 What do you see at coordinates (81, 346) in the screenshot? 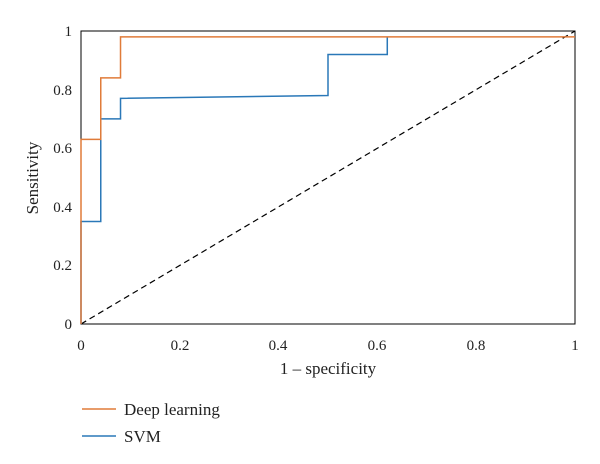
I see `x-tick-label: 0` at bounding box center [81, 346].